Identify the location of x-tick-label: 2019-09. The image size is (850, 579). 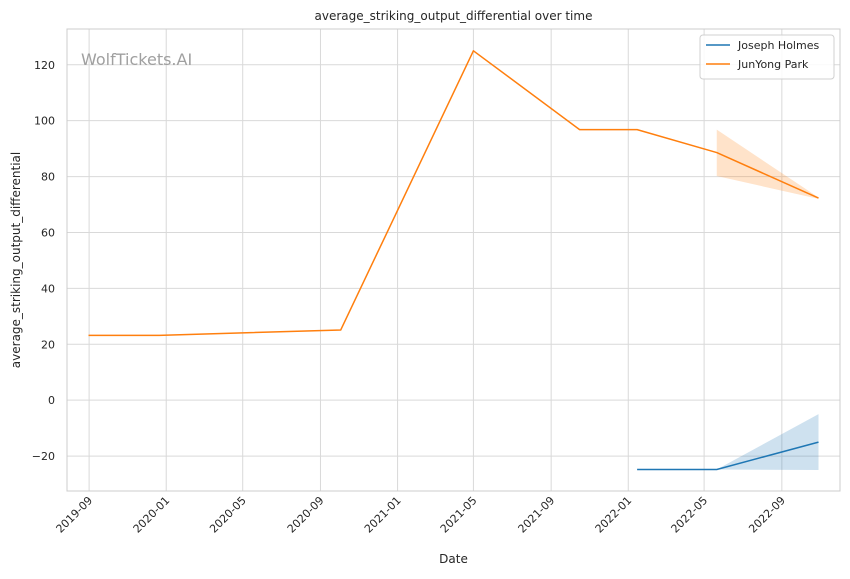
(75, 515).